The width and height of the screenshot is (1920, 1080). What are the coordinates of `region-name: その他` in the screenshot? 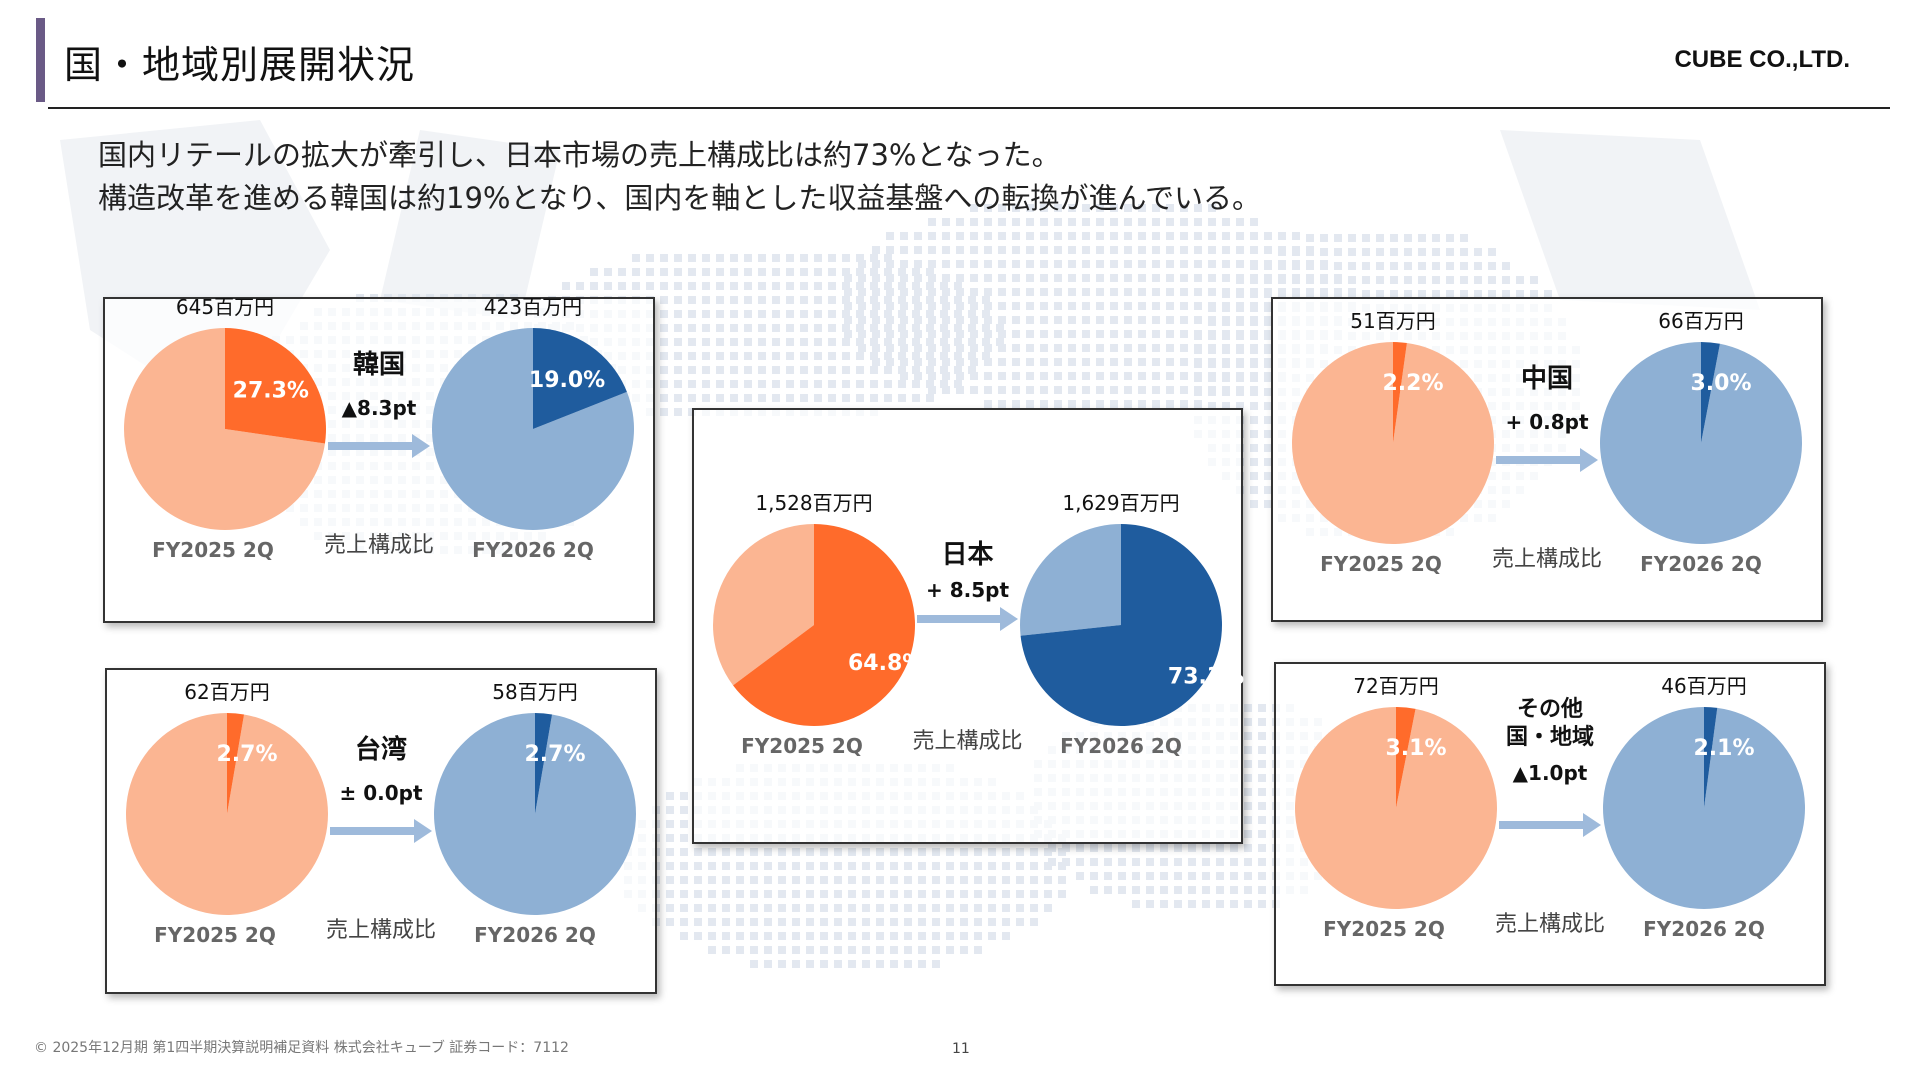 It's located at (1550, 709).